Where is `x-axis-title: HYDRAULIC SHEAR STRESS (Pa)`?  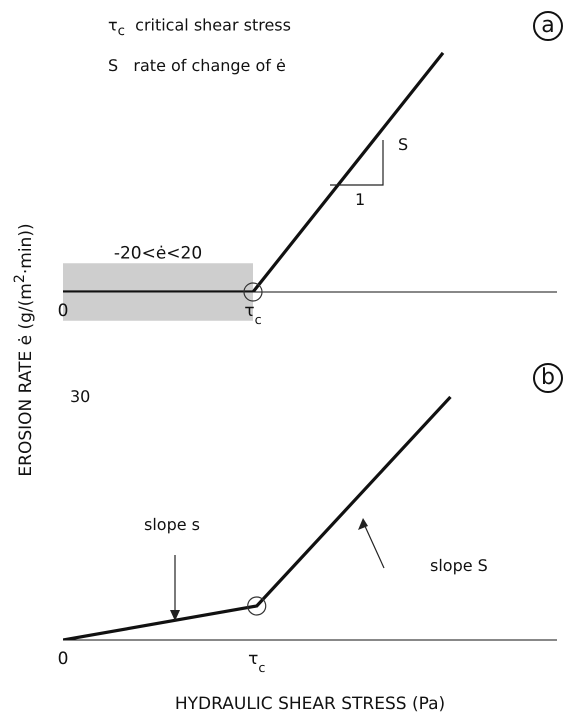 x-axis-title: HYDRAULIC SHEAR STRESS (Pa) is located at coordinates (310, 703).